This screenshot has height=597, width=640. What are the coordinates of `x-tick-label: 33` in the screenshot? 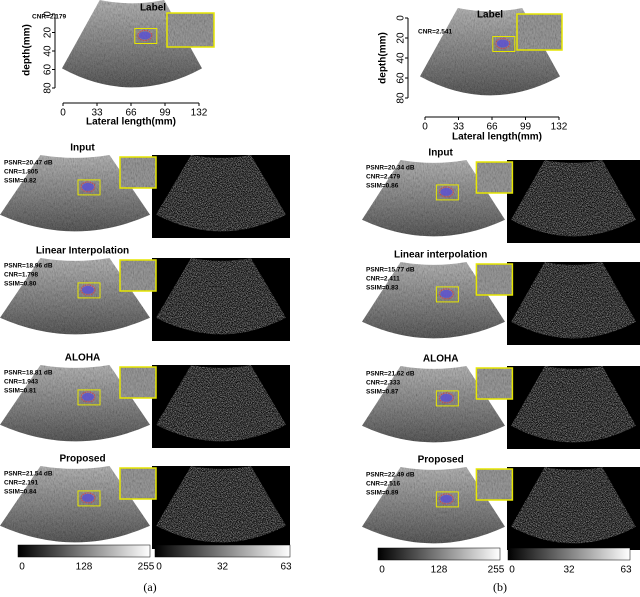 It's located at (459, 127).